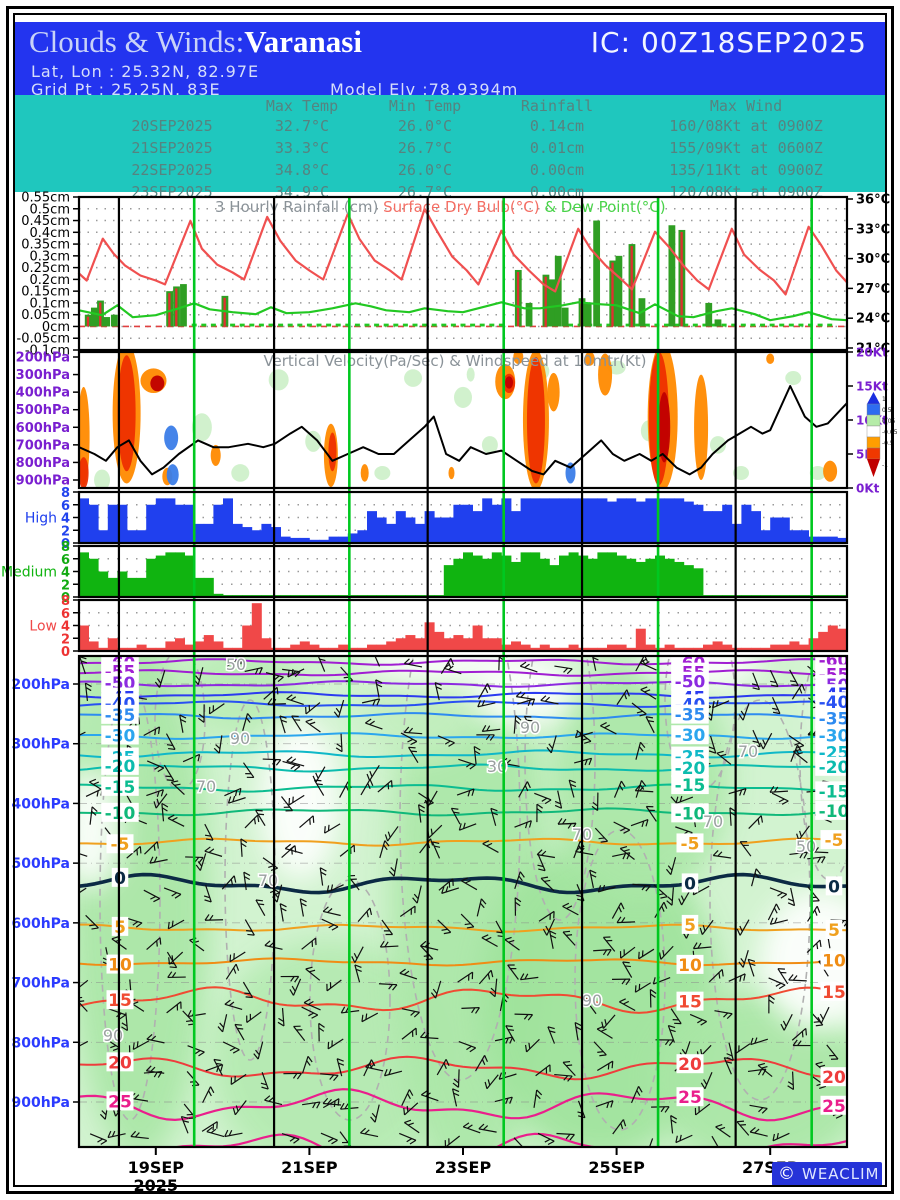 The image size is (900, 1200). Describe the element at coordinates (145, 71) in the screenshot. I see `lat-lon-label: Lat, Lon : 25.32N, 82.97E` at that location.